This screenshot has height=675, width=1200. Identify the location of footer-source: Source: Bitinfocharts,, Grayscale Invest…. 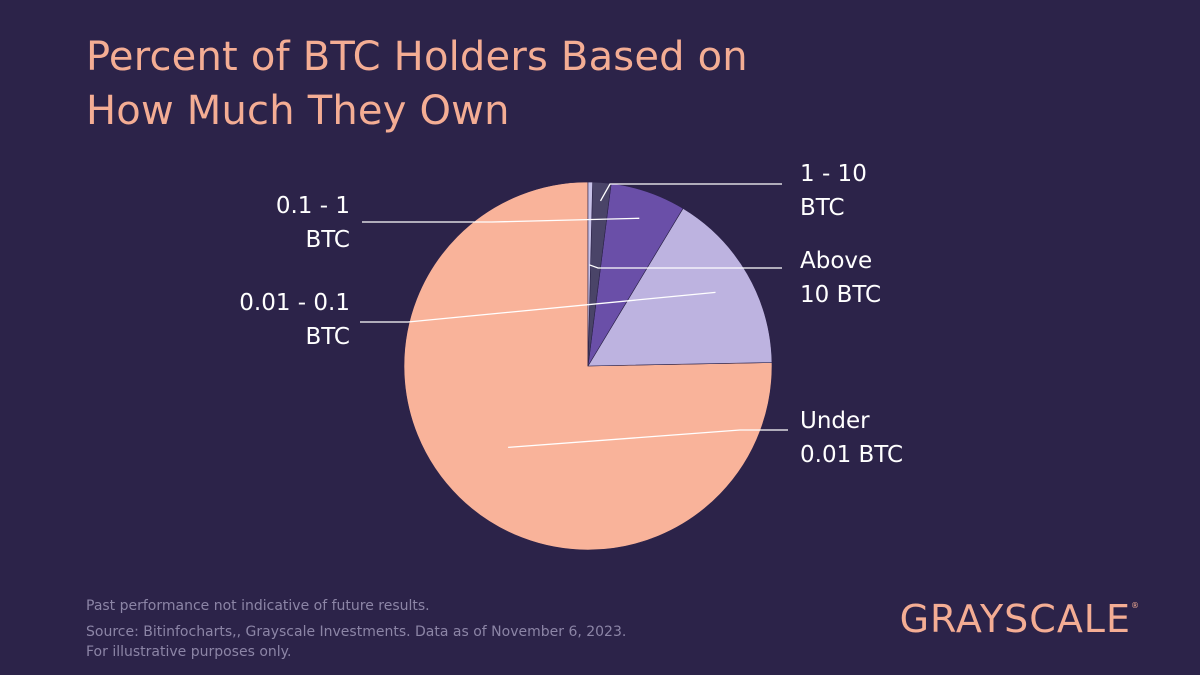
(356, 632).